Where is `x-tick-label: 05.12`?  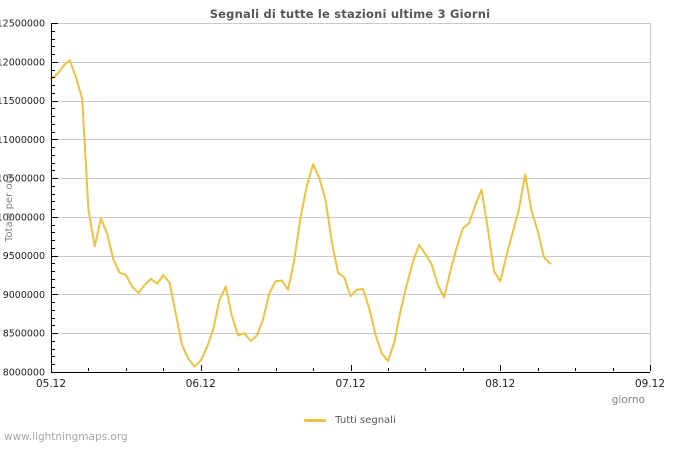 x-tick-label: 05.12 is located at coordinates (51, 384).